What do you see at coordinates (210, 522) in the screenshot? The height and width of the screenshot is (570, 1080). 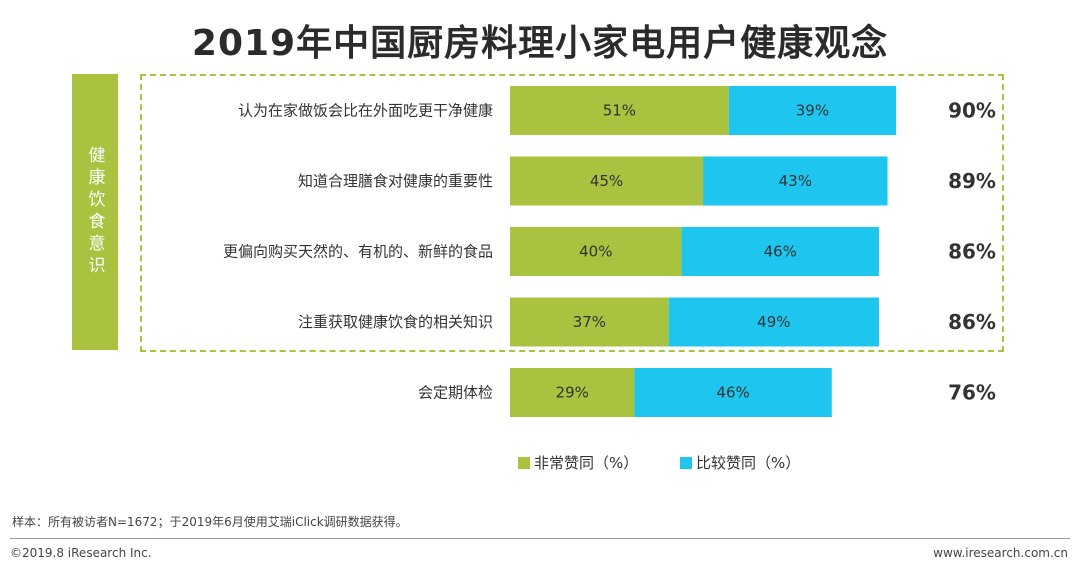 I see `sample-note: 样本：所有被访者N=1672；于2019年6月使用艾瑞iClick调研数据获得。` at bounding box center [210, 522].